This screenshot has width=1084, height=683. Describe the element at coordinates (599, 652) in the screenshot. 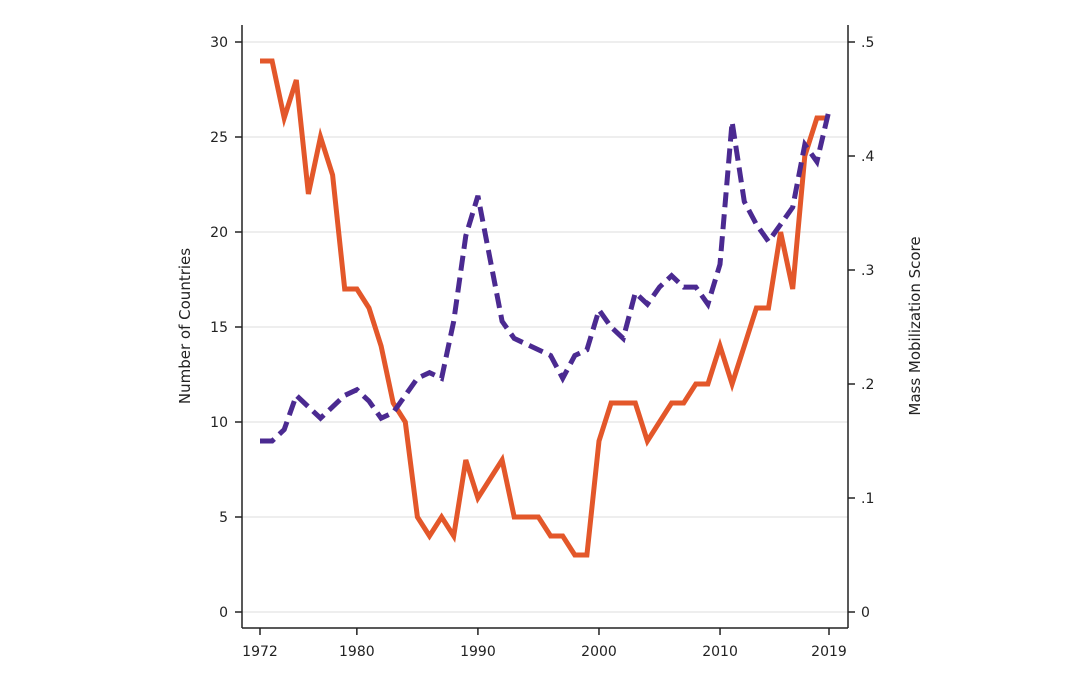

I see `x-tick-label: 2000` at that location.